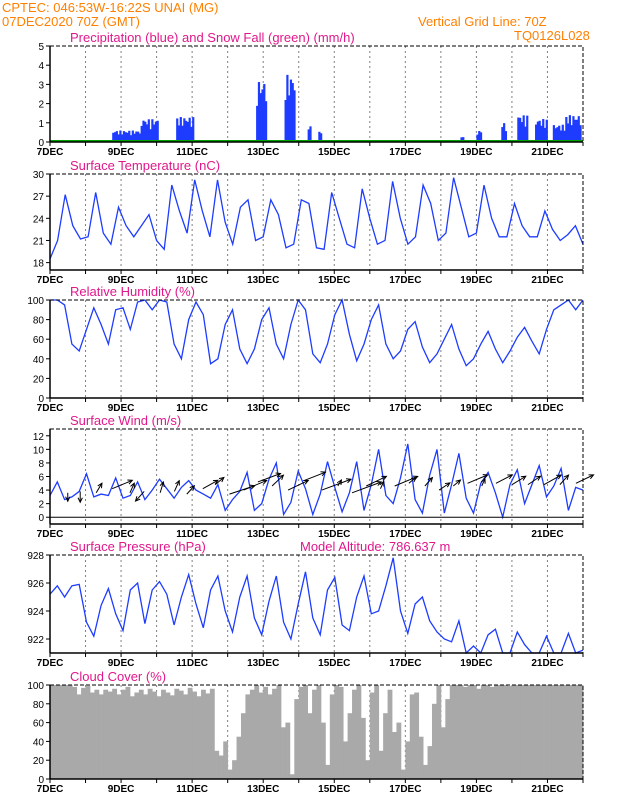 The height and width of the screenshot is (805, 618). Describe the element at coordinates (482, 21) in the screenshot. I see `grid-line-note: Vertical Grid Line: 70Z` at that location.